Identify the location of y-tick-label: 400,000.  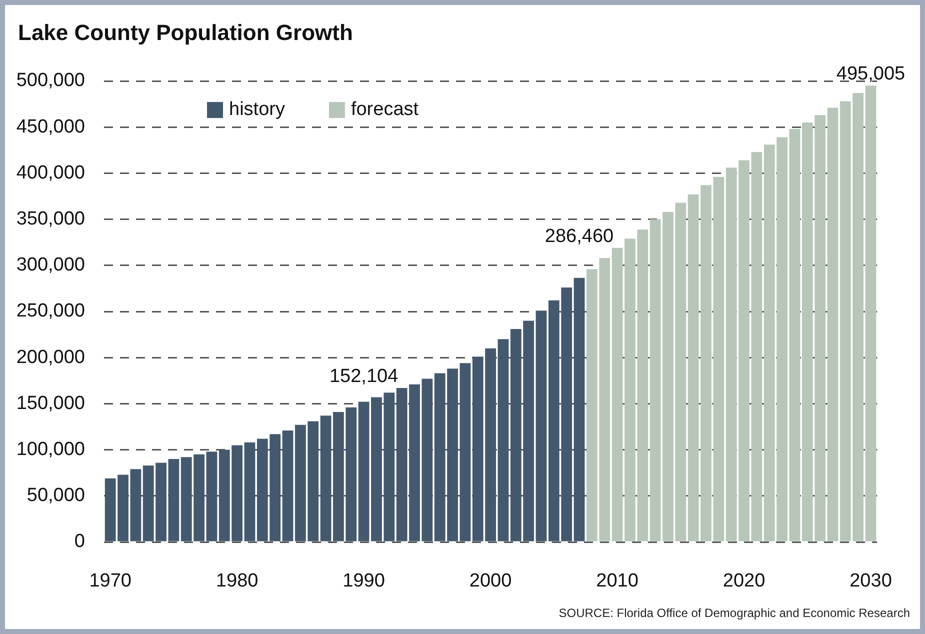
(50, 173).